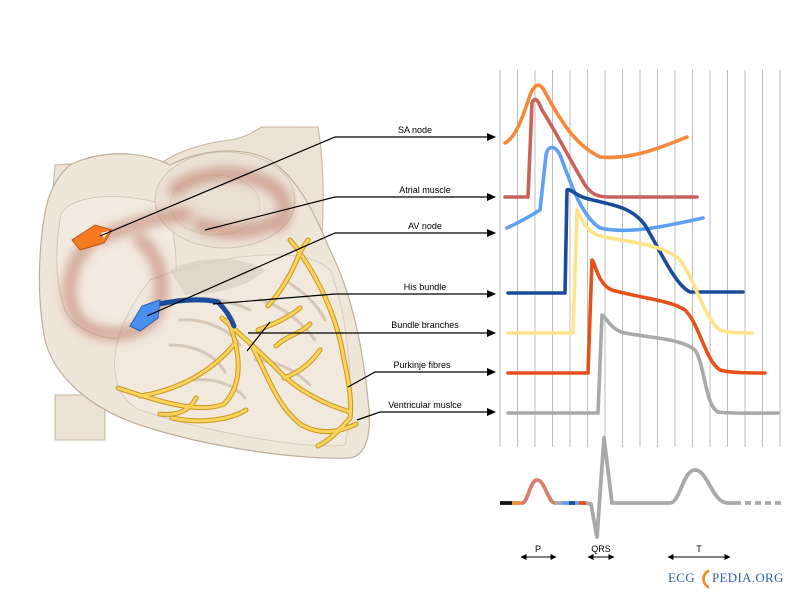 This screenshot has height=600, width=800. What do you see at coordinates (321, 273) in the screenshot?
I see `pointer-av-node` at bounding box center [321, 273].